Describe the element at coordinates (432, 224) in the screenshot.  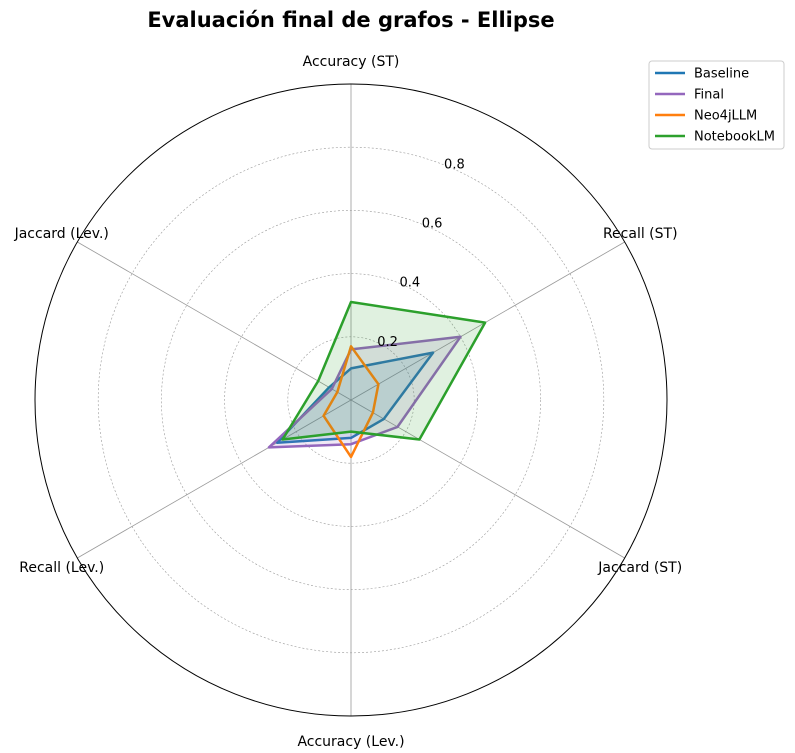
I see `radial-tick-label: 0.6` at that location.